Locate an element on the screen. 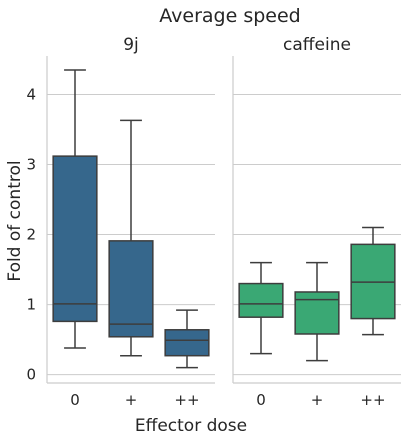 The height and width of the screenshot is (440, 405). y-axis-label: Fold of control is located at coordinates (15, 220).